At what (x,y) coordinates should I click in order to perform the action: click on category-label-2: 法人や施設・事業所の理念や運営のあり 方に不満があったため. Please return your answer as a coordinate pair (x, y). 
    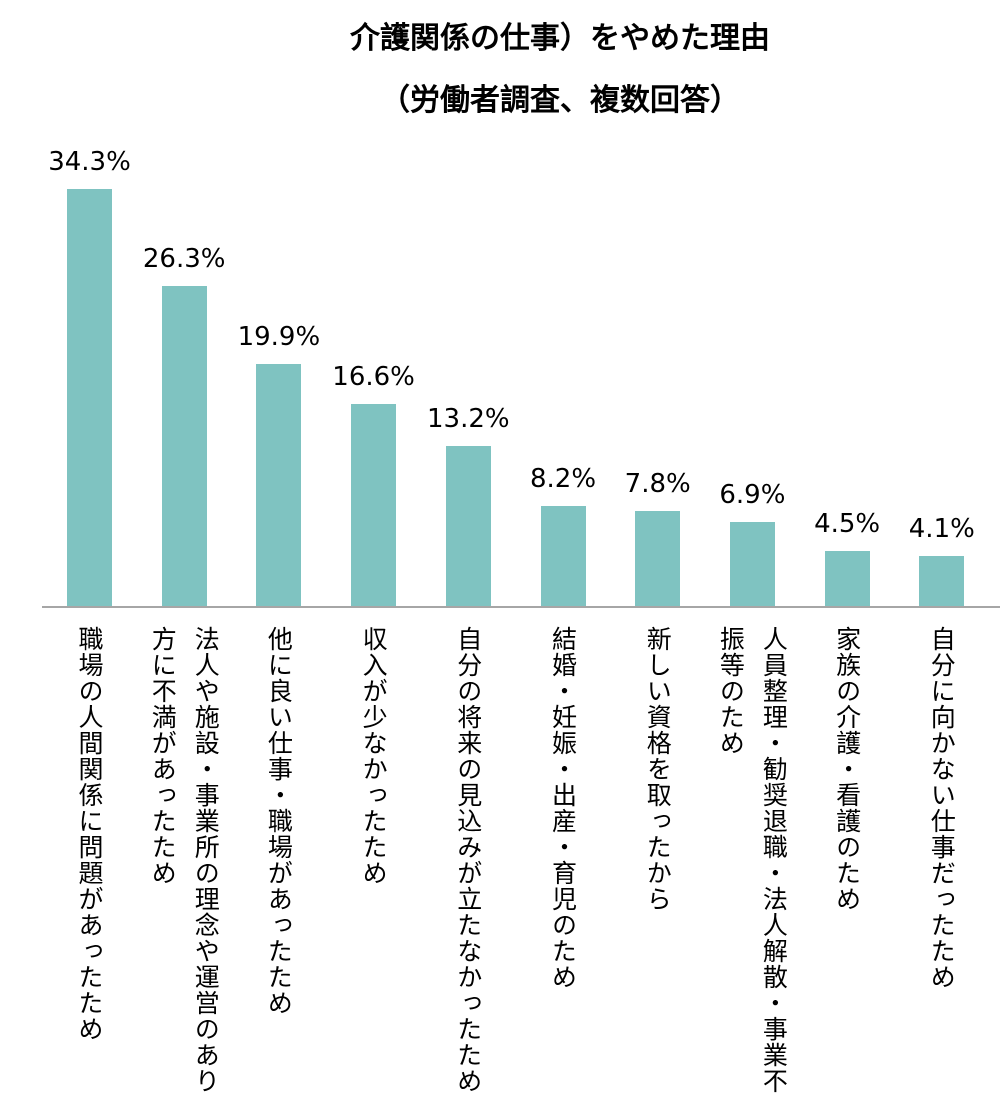
    Looking at the image, I should click on (184, 860).